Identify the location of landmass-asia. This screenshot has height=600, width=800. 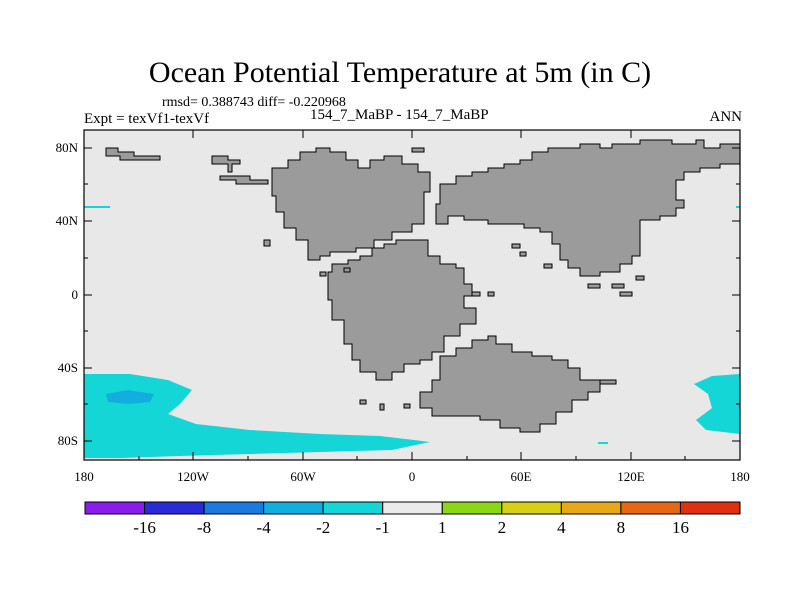
(588, 208).